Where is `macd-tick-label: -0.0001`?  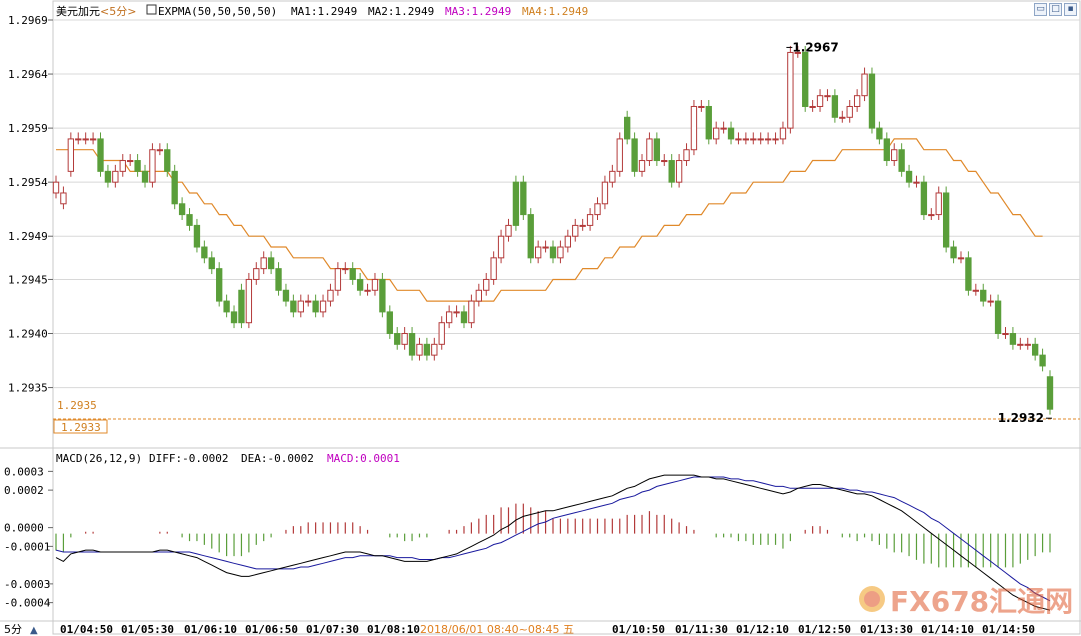 macd-tick-label: -0.0001 is located at coordinates (27, 546).